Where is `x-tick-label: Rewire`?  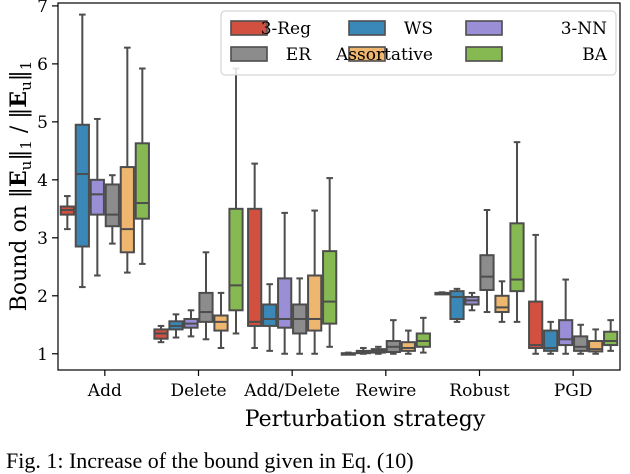 x-tick-label: Rewire is located at coordinates (385, 391).